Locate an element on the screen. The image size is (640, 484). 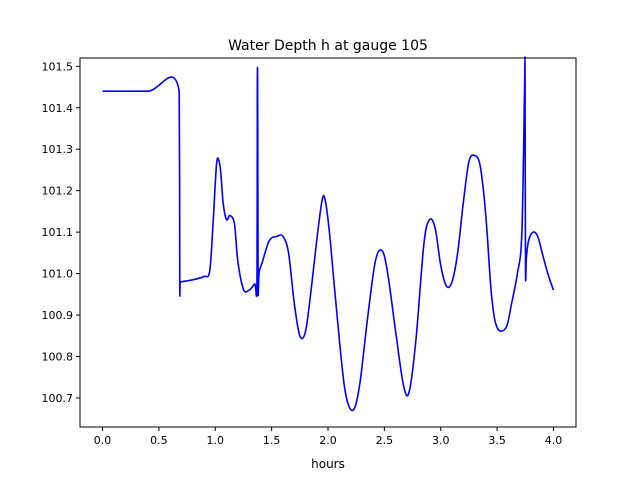
x-tick-label: 0.0 is located at coordinates (103, 440).